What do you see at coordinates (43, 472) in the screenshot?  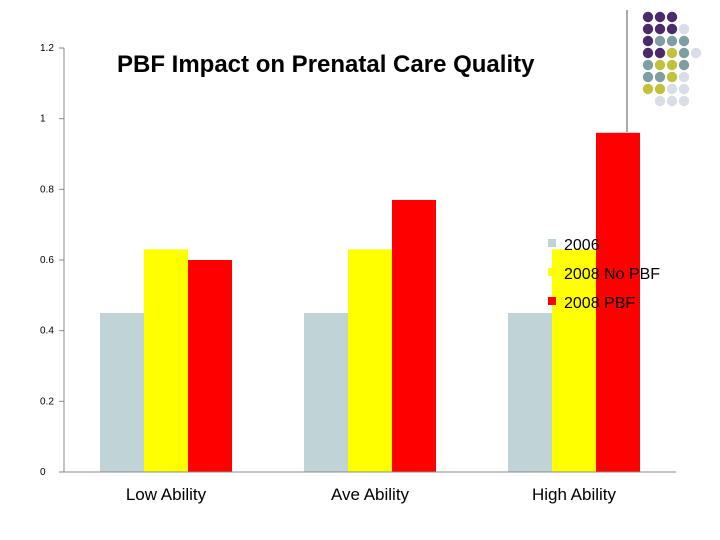 I see `y-tick-label: 0` at bounding box center [43, 472].